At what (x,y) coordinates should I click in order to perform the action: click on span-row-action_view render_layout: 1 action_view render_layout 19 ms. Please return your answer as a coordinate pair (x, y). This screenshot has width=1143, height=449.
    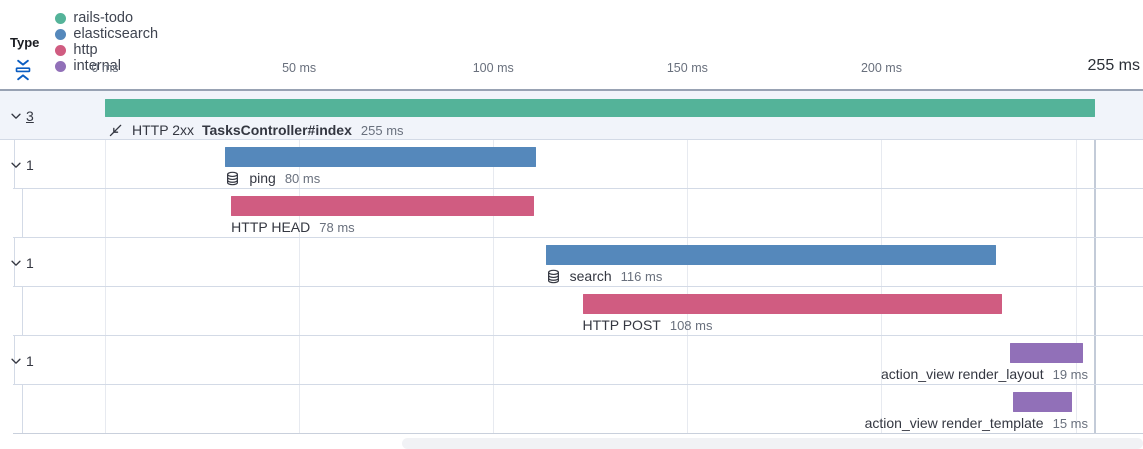
    Looking at the image, I should click on (571, 360).